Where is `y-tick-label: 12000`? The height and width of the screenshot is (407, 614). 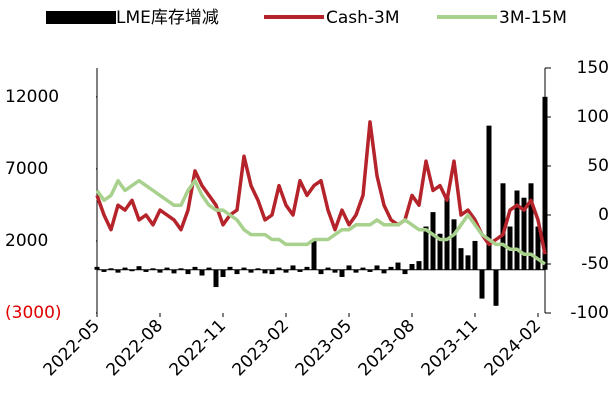 y-tick-label: 12000 is located at coordinates (32, 97).